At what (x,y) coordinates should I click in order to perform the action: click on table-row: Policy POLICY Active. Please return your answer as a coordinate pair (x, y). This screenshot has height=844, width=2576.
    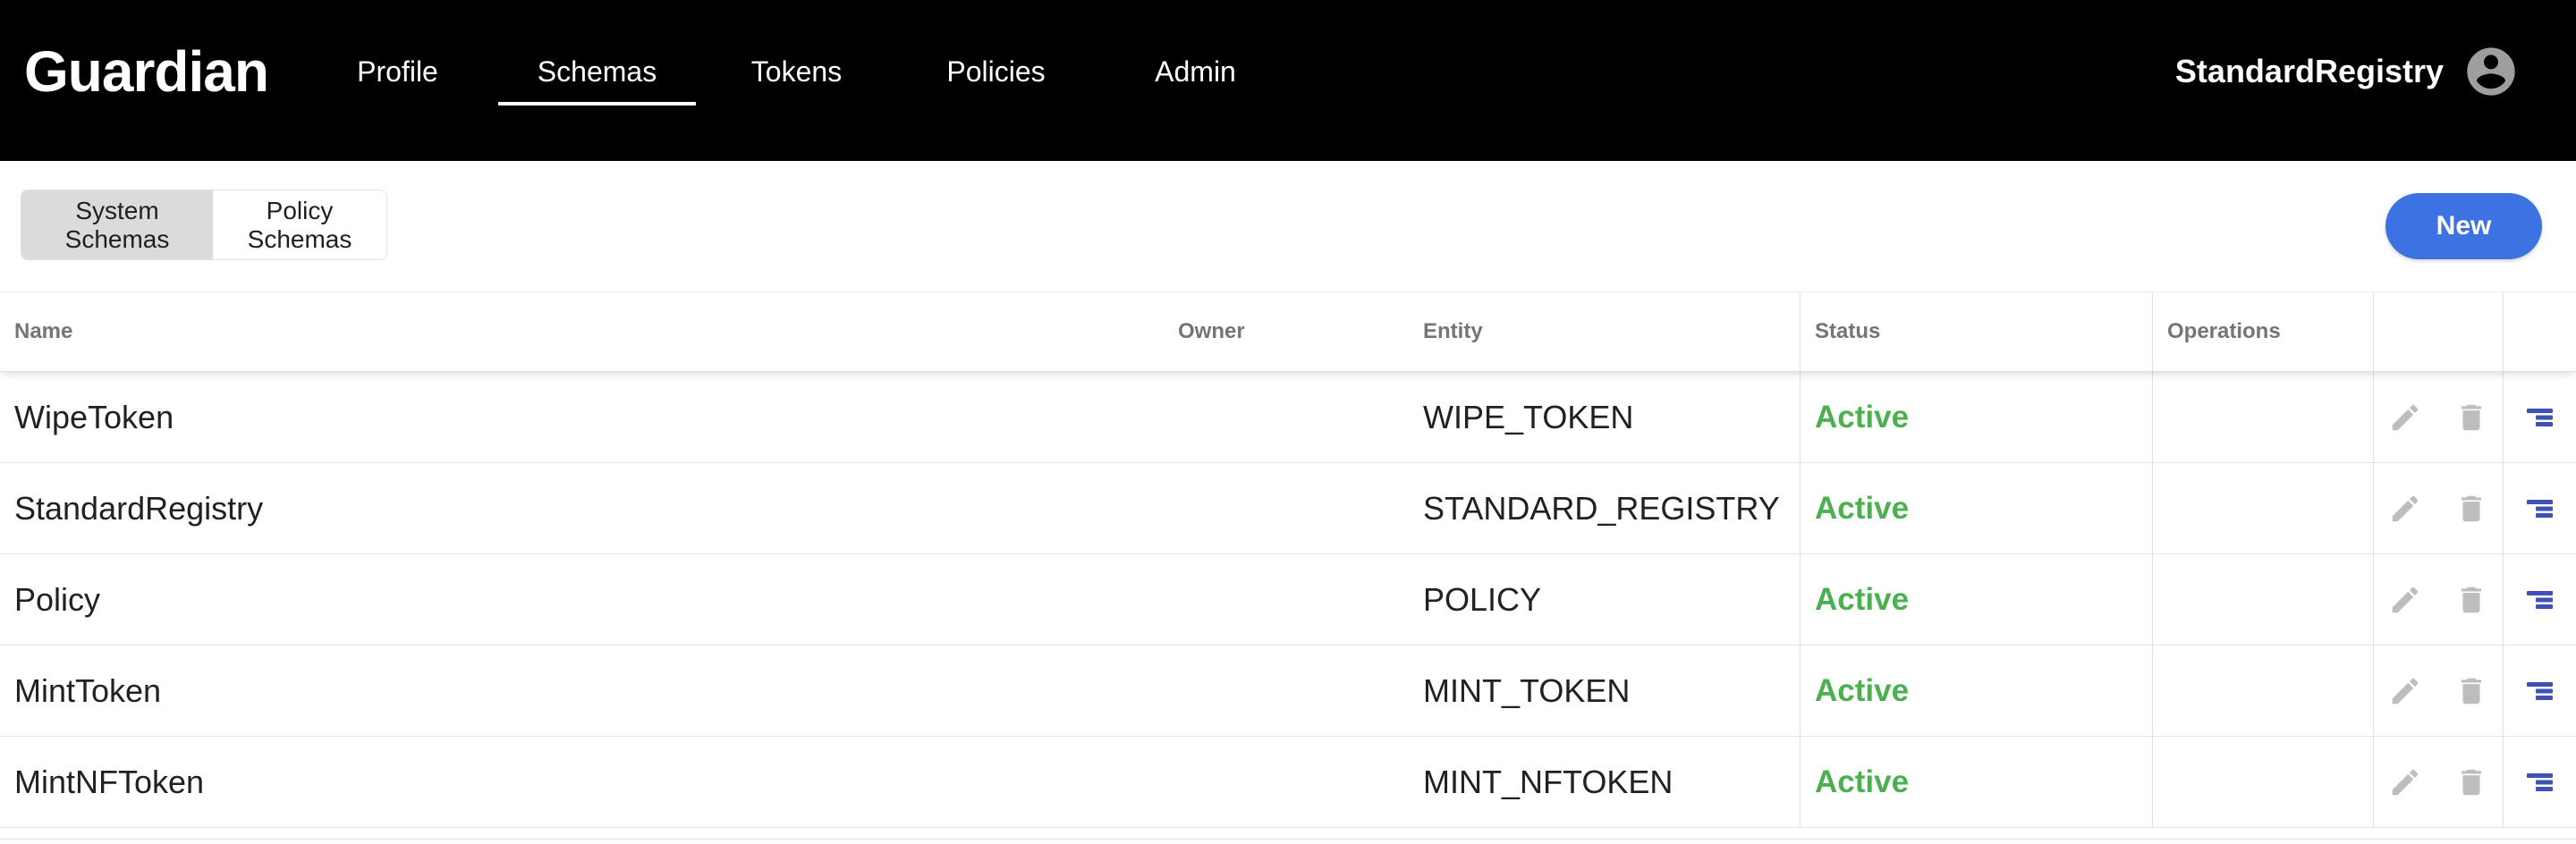
    Looking at the image, I should click on (1288, 600).